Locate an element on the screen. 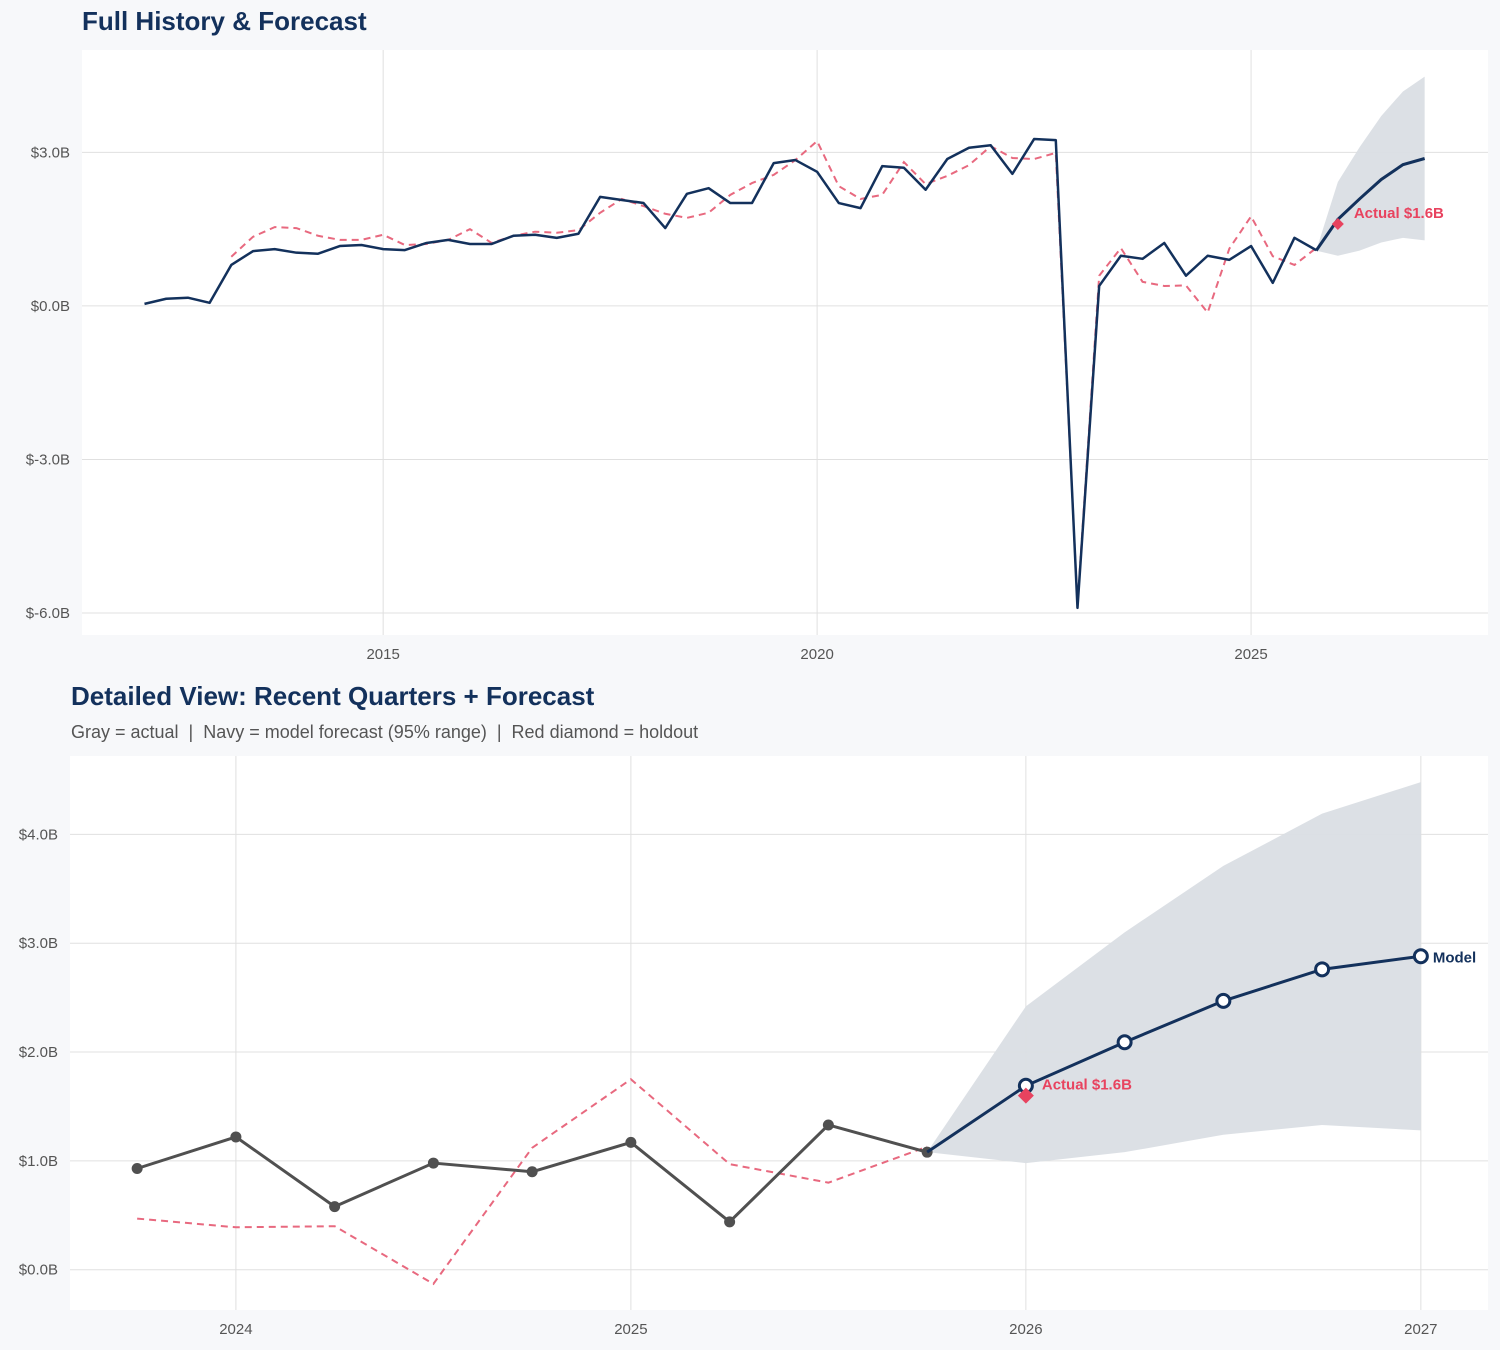 This screenshot has width=1500, height=1350. bottom-fitted-line is located at coordinates (532, 1181).